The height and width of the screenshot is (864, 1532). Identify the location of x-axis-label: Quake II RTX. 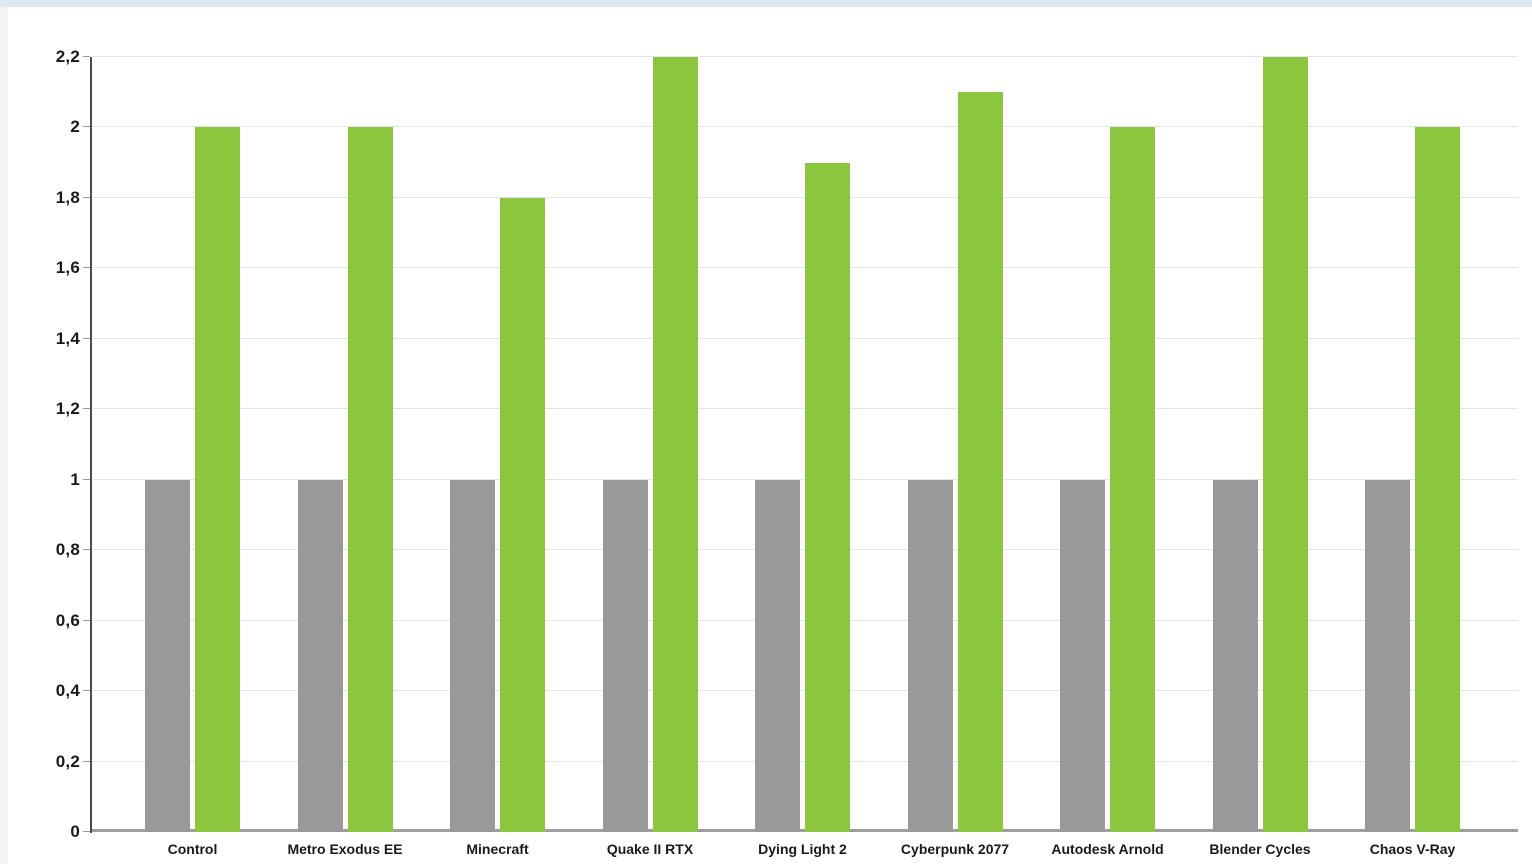
(650, 849).